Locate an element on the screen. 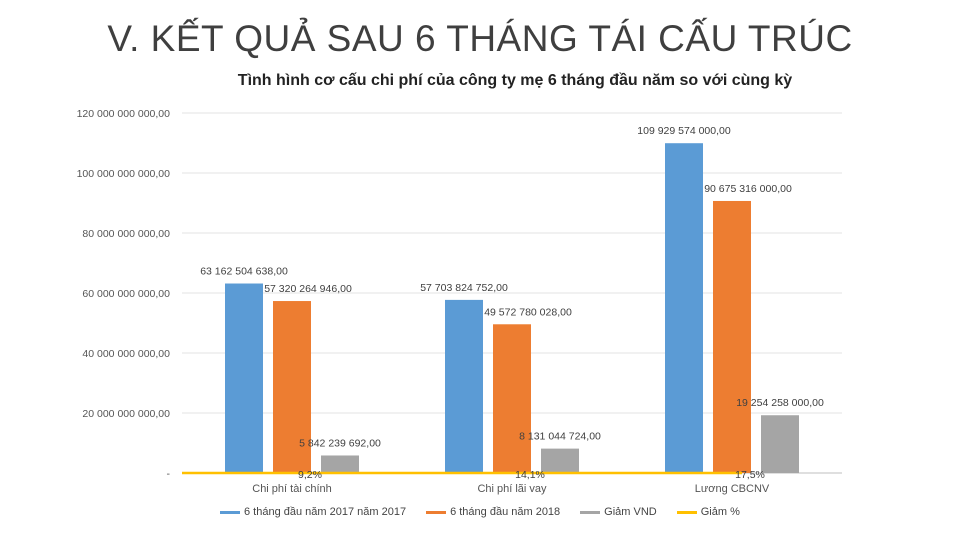 The width and height of the screenshot is (960, 540). legend-item-2017: 6 tháng đầu năm 2017 năm 2017 is located at coordinates (313, 512).